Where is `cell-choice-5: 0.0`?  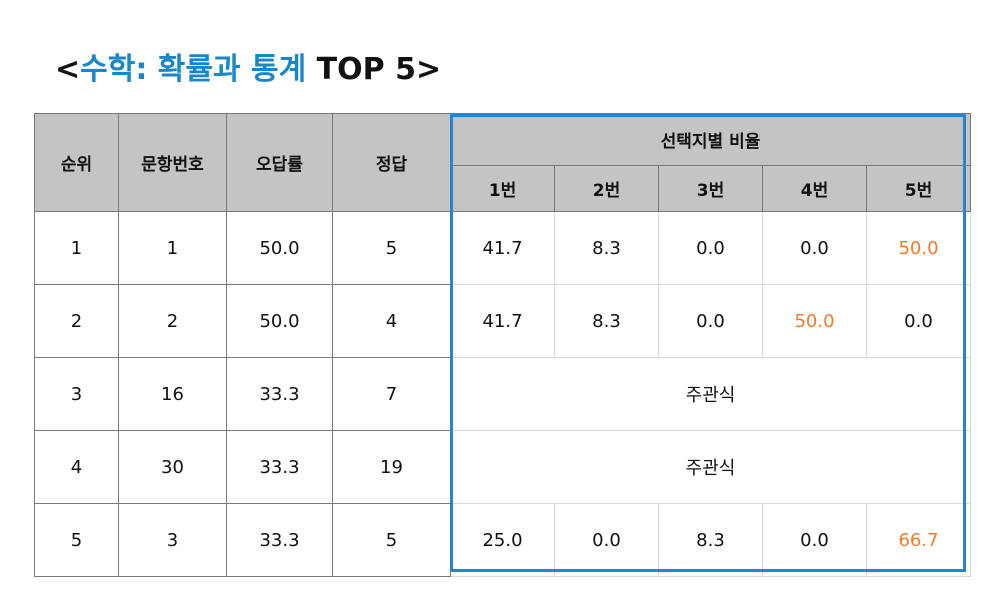 cell-choice-5: 0.0 is located at coordinates (918, 321).